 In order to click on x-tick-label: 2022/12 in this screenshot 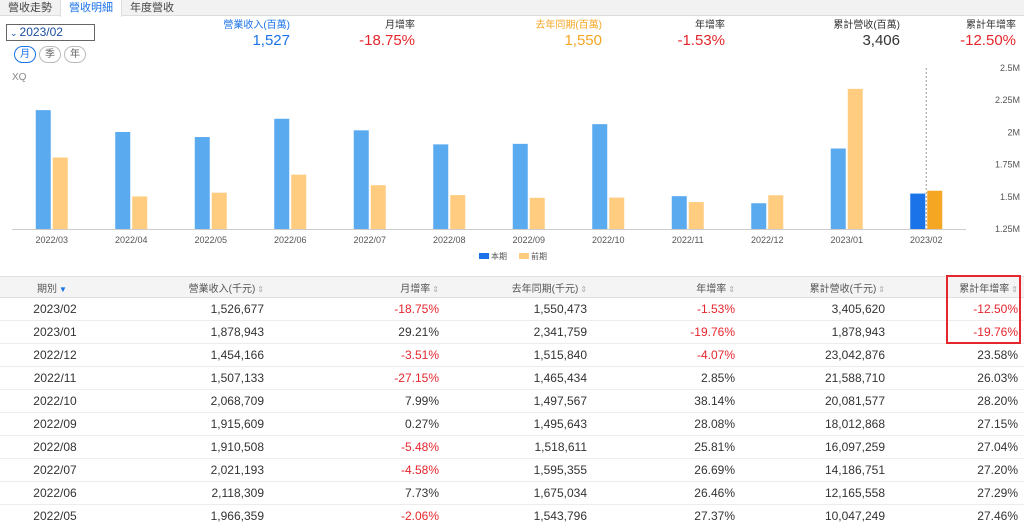, I will do `click(767, 240)`.